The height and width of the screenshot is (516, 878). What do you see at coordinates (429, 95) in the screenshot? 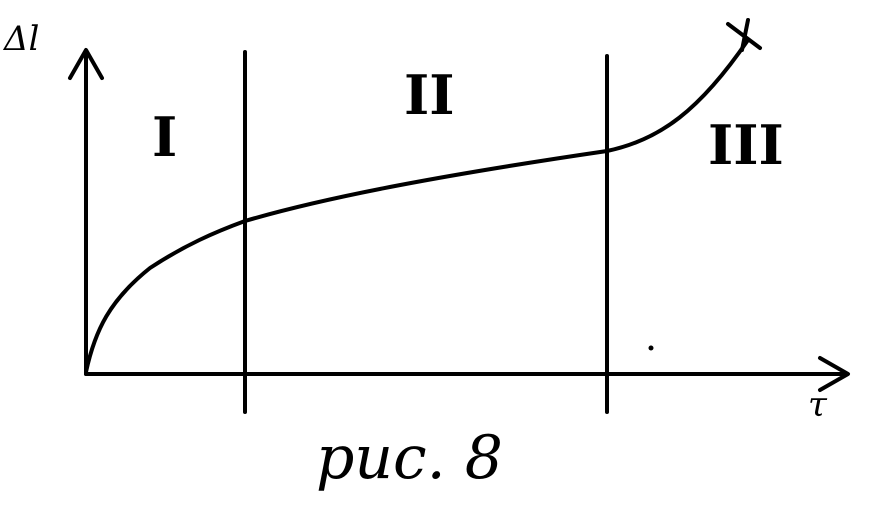
I see `zone-label-2: II` at bounding box center [429, 95].